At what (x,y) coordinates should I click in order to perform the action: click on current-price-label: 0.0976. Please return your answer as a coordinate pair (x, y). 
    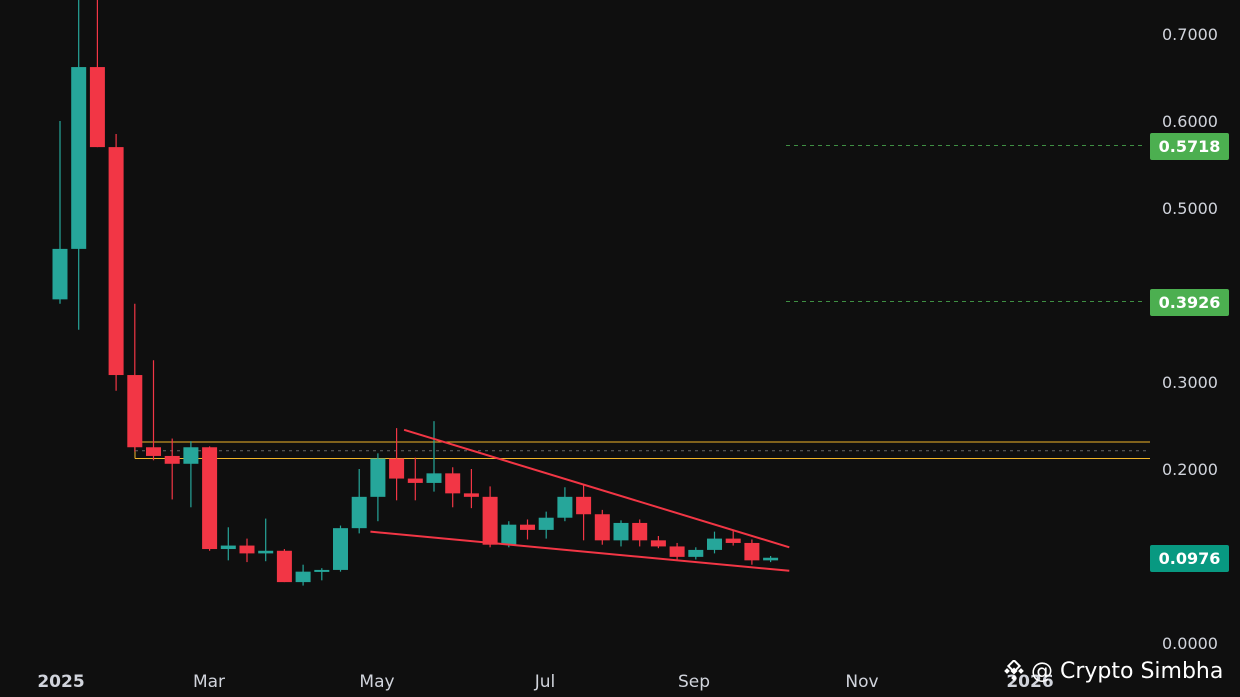
    Looking at the image, I should click on (1190, 558).